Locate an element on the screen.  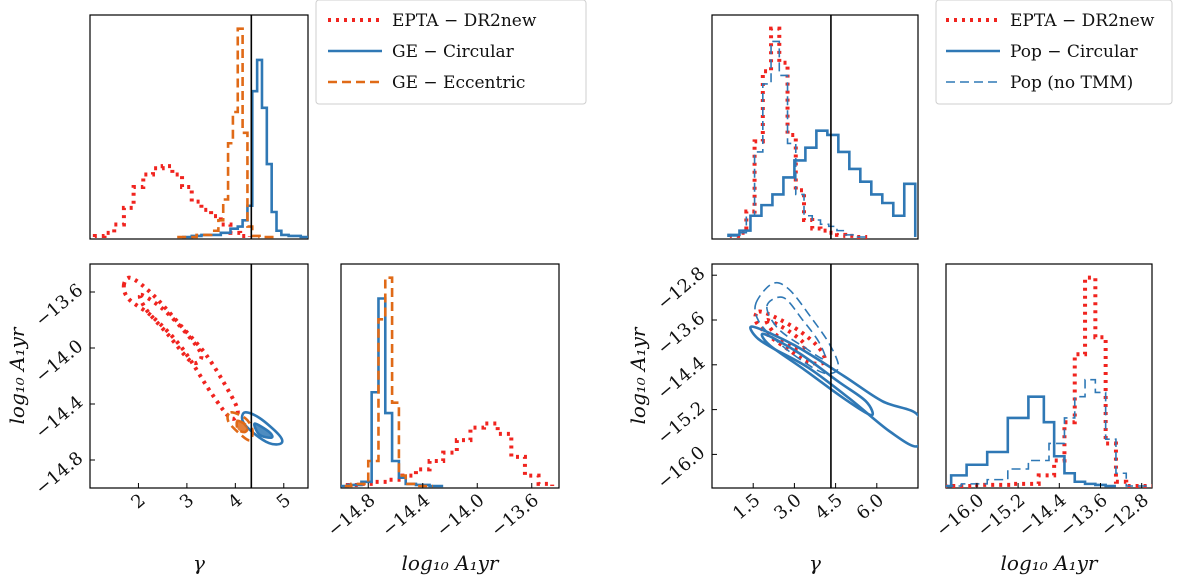
right-logA-ytick-label: −15.2 is located at coordinates (681, 423).